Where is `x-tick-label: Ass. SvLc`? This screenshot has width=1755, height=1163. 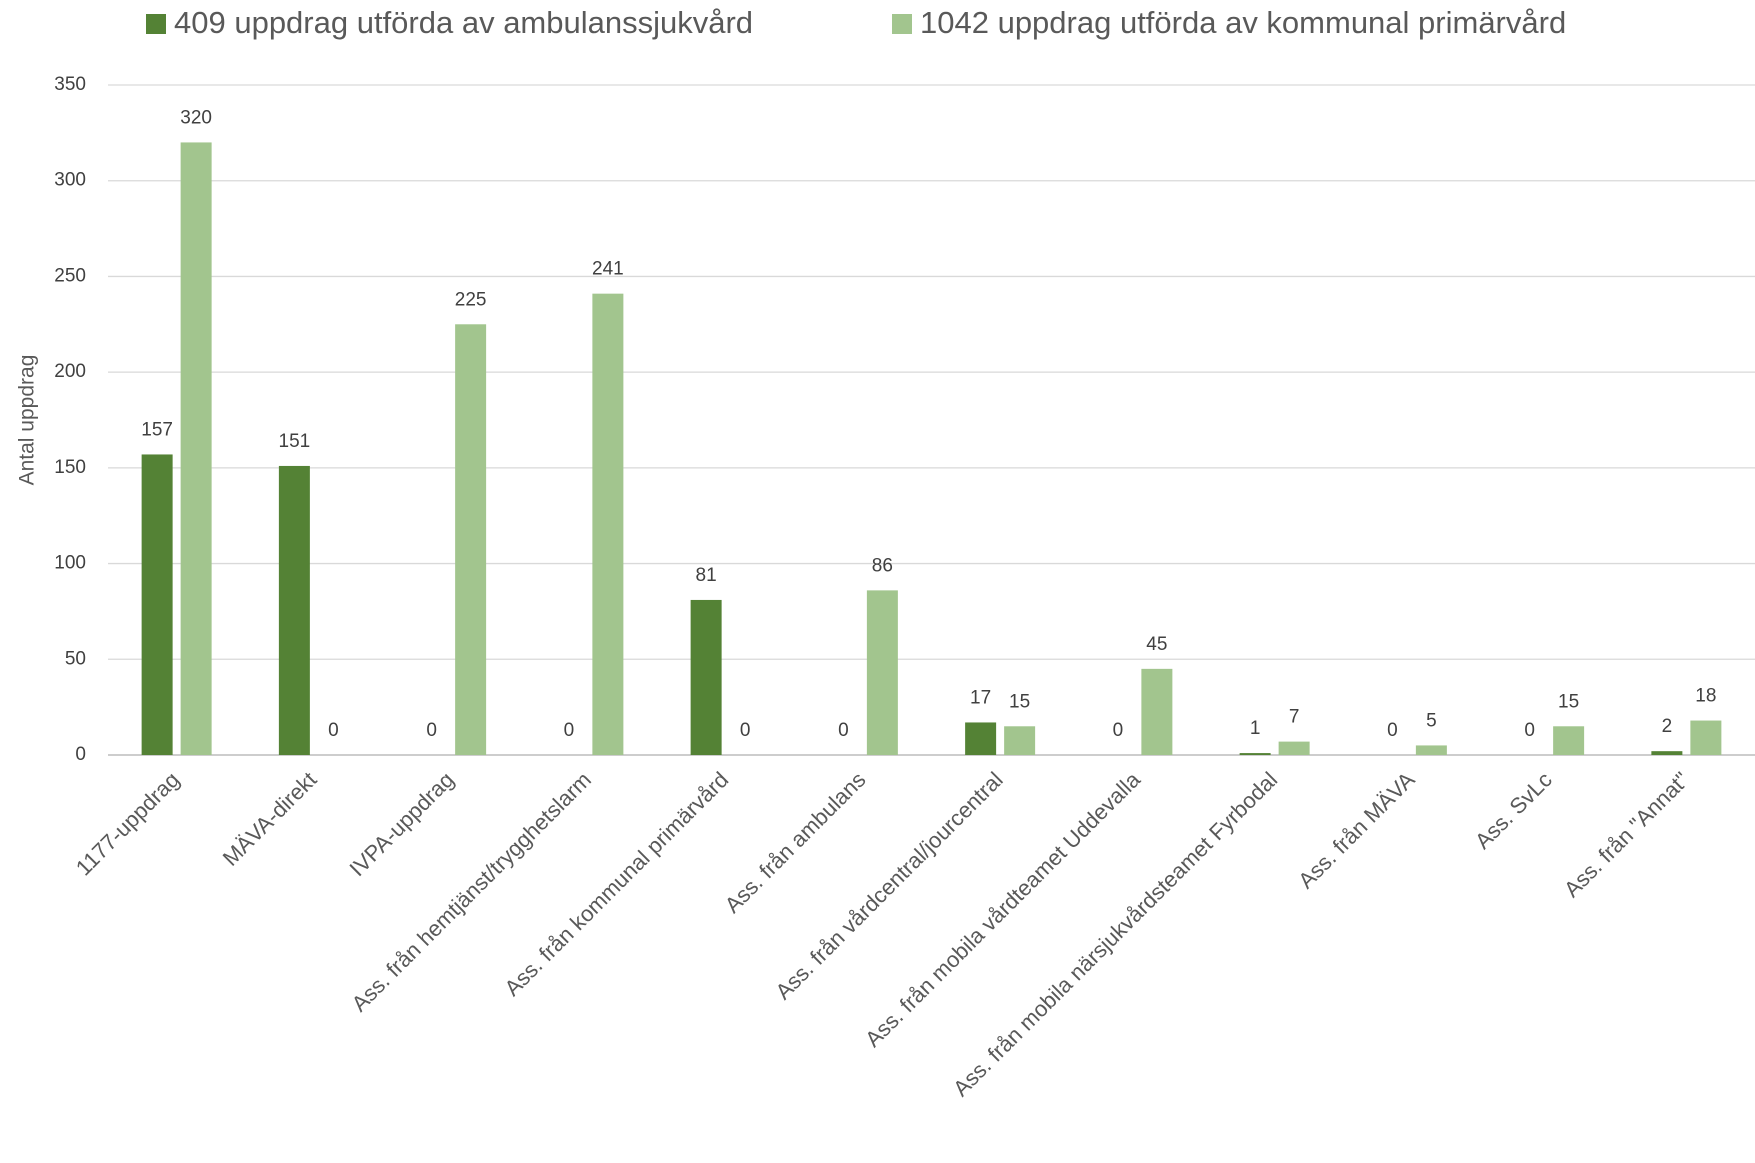
x-tick-label: Ass. SvLc is located at coordinates (1513, 810).